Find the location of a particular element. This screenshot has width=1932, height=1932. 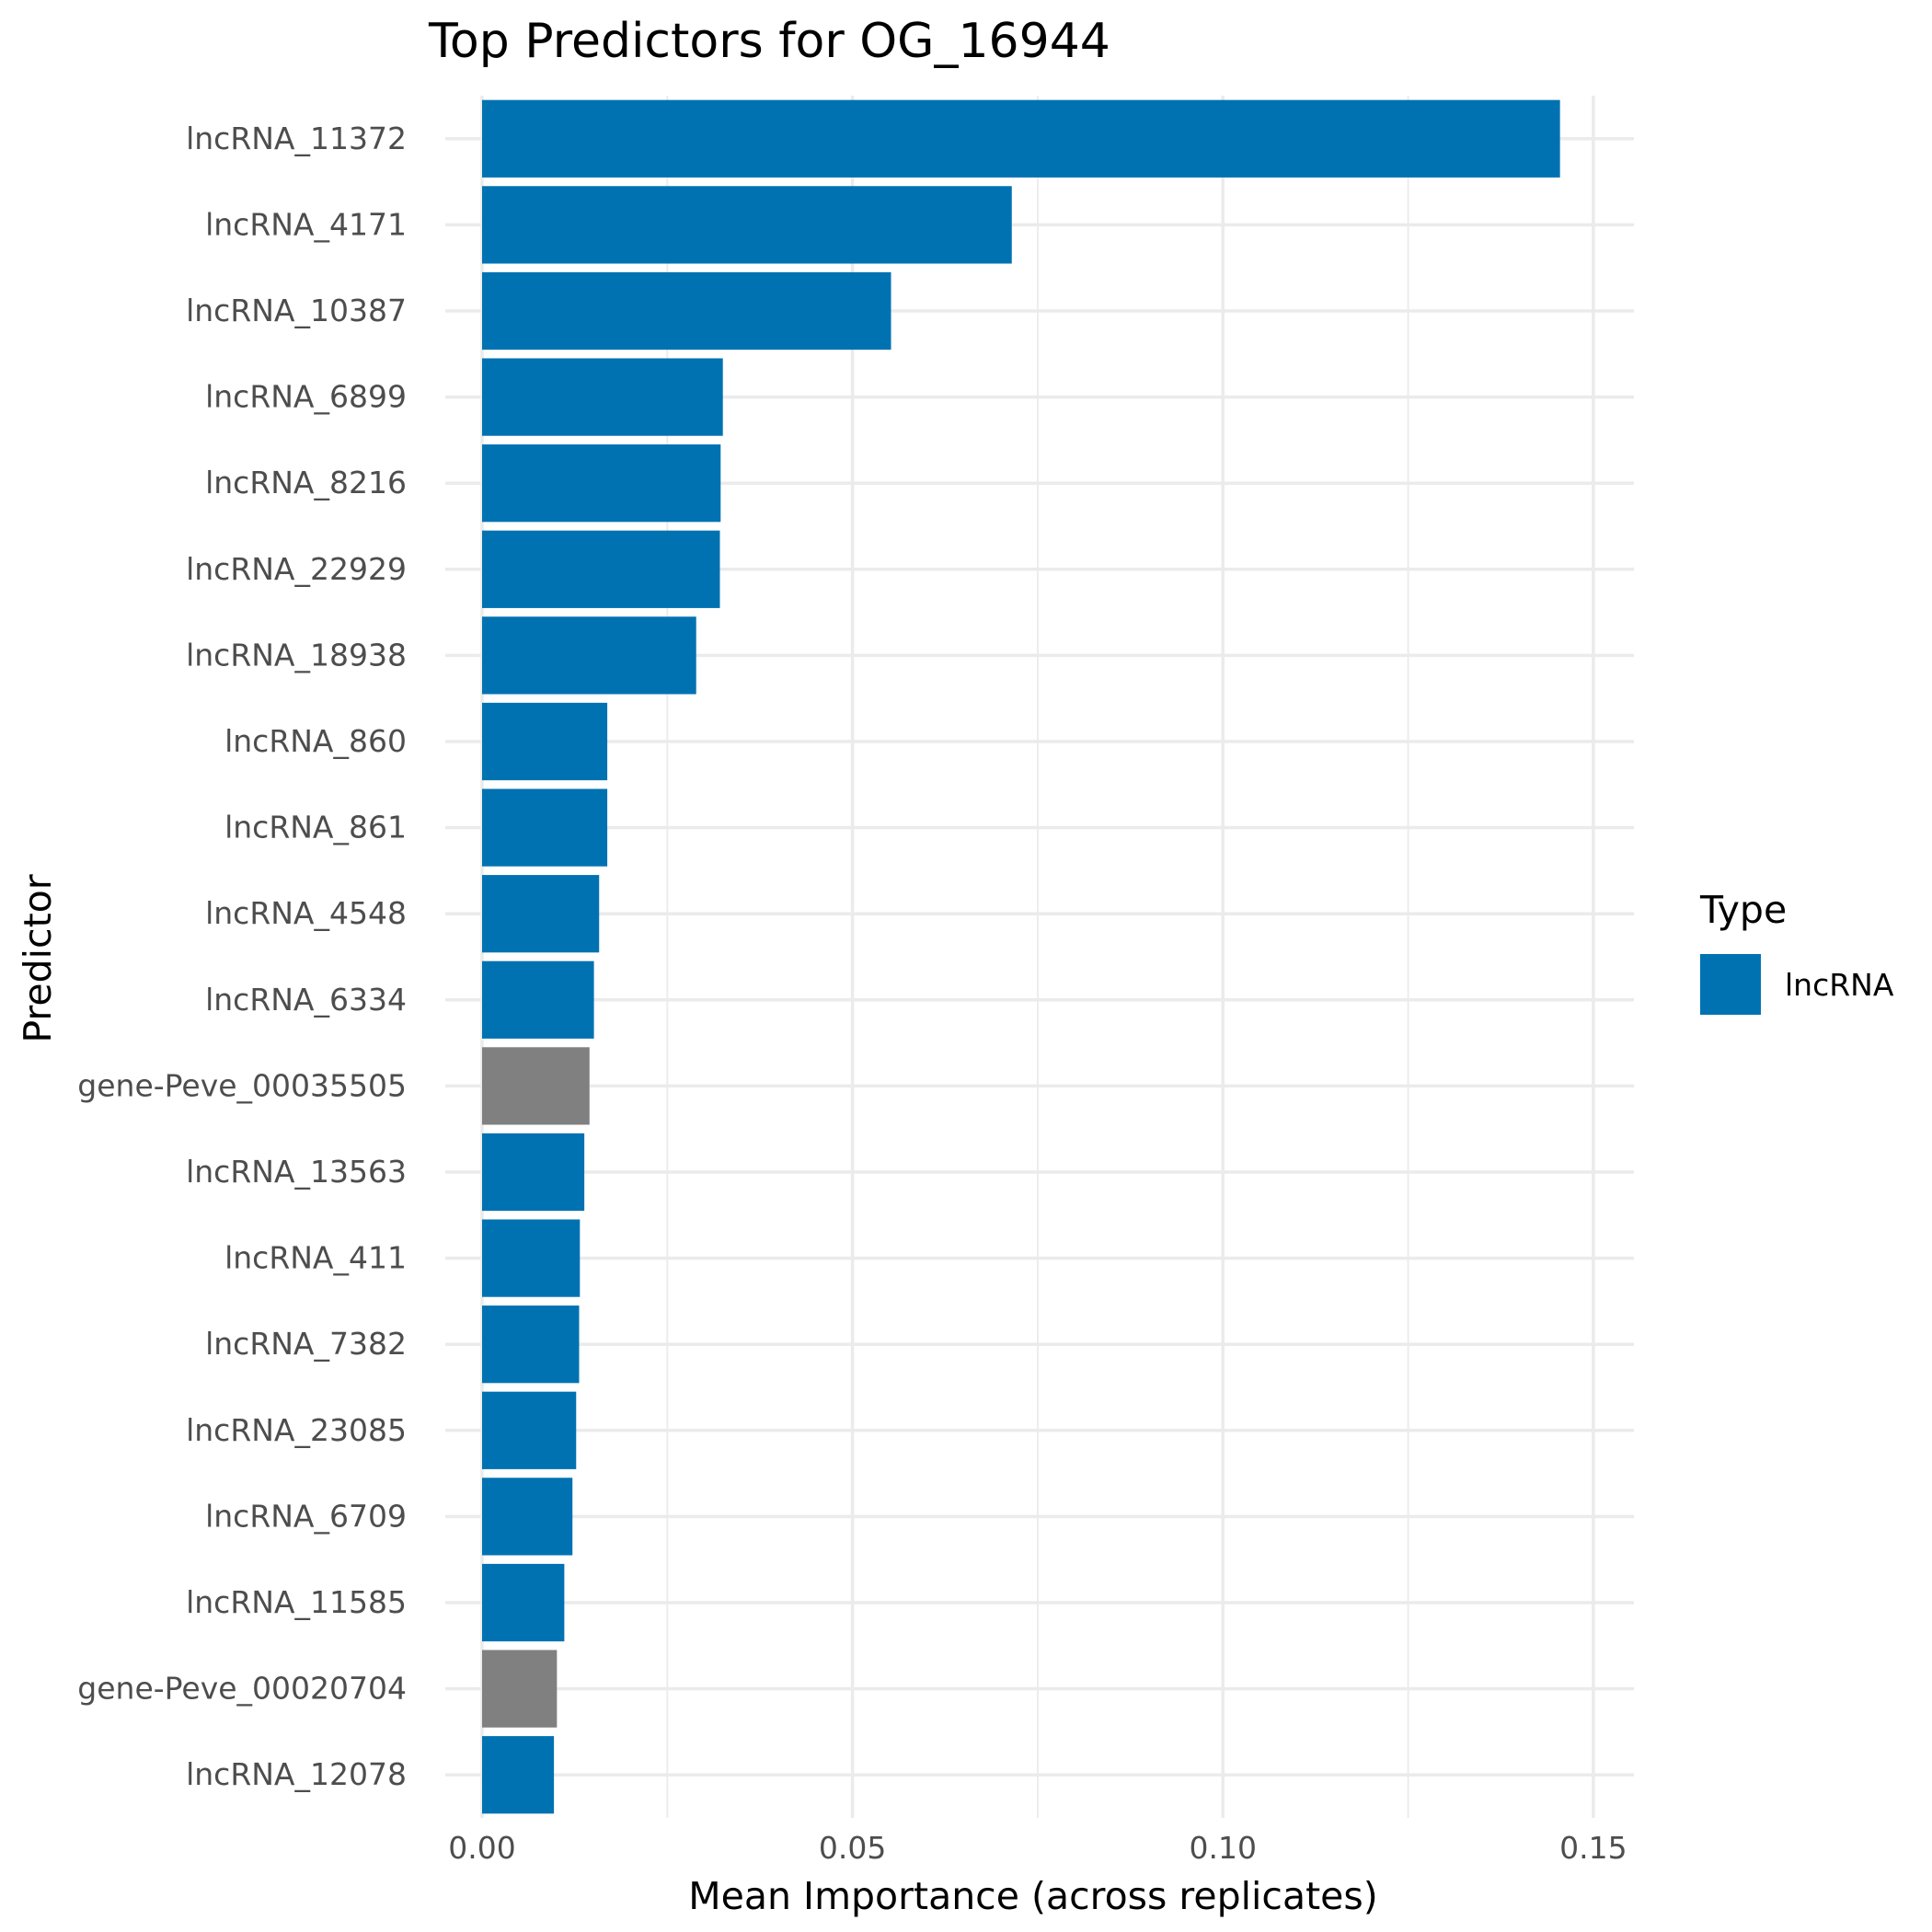

y-tick-label: lncRNA_22929 is located at coordinates (296, 569).